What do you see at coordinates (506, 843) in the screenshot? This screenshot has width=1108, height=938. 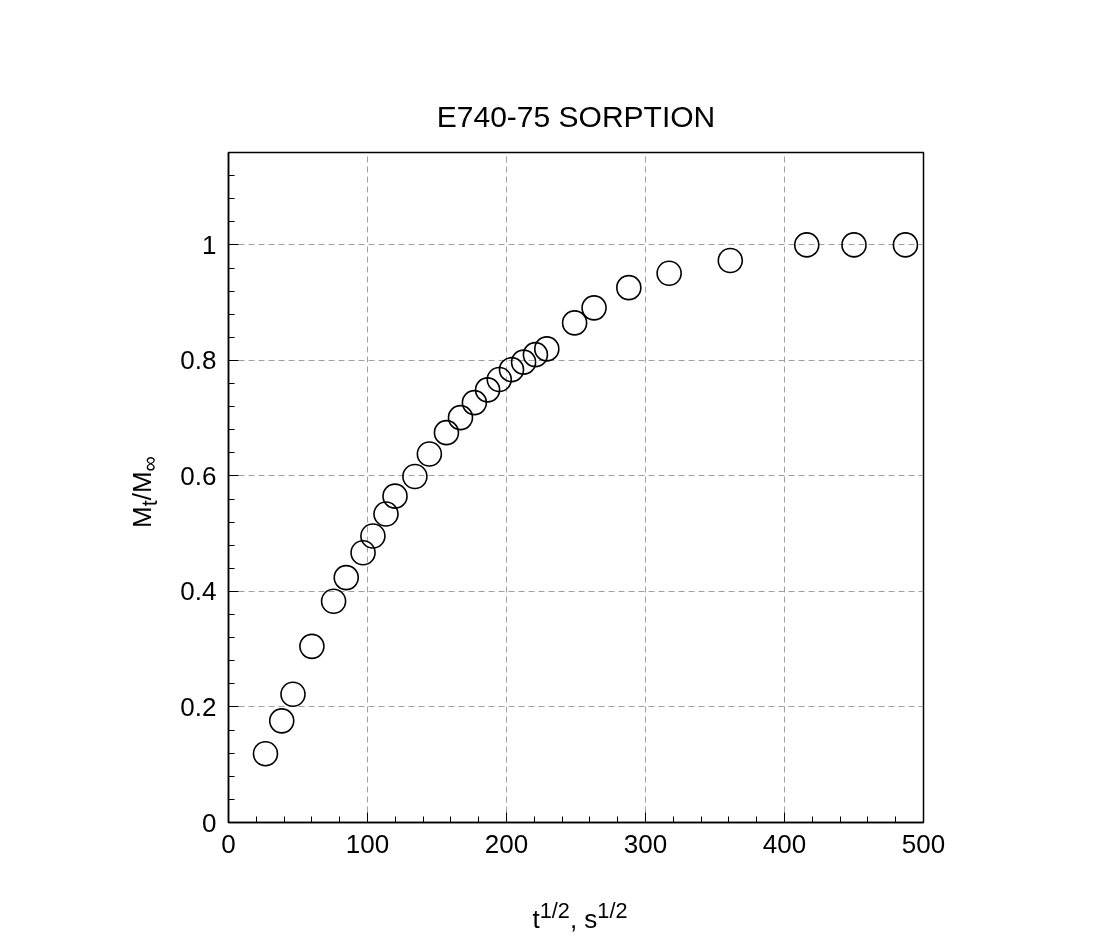 I see `x-tick-label: 200` at bounding box center [506, 843].